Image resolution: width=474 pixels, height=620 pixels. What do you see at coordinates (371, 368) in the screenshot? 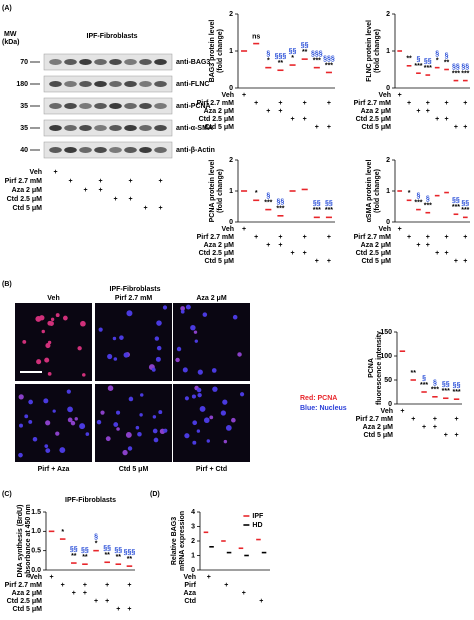
I see `y-axis-label: PCNA` at bounding box center [371, 368].